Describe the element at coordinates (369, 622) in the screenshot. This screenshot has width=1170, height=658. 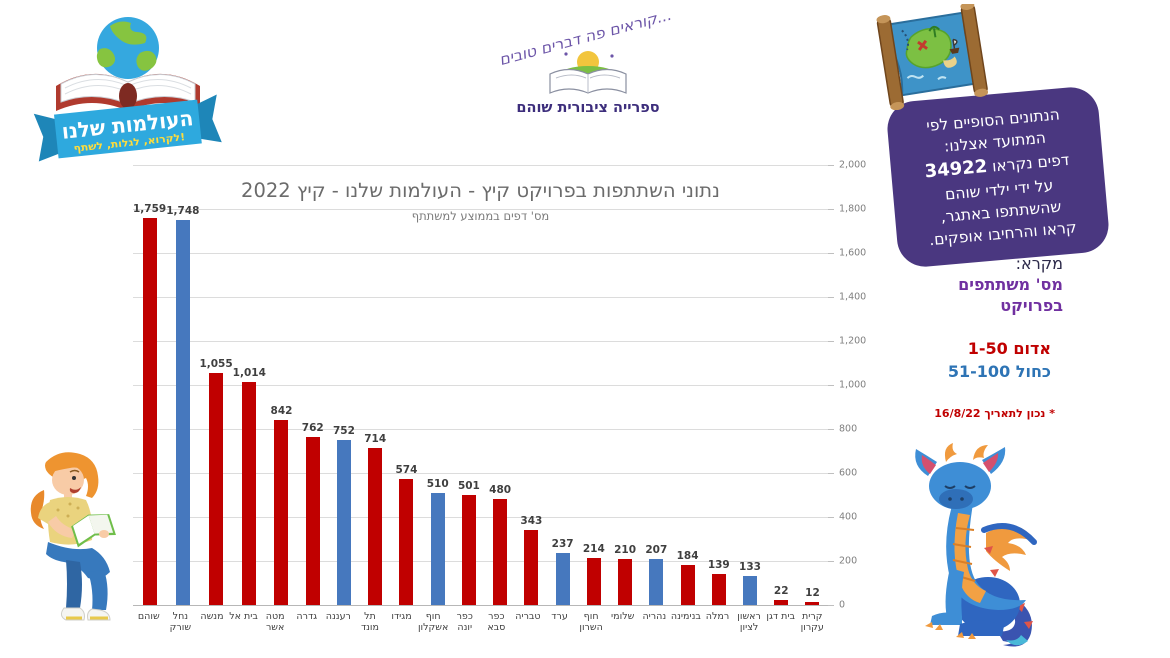
I see `bar-category-label: תל מונד` at that location.